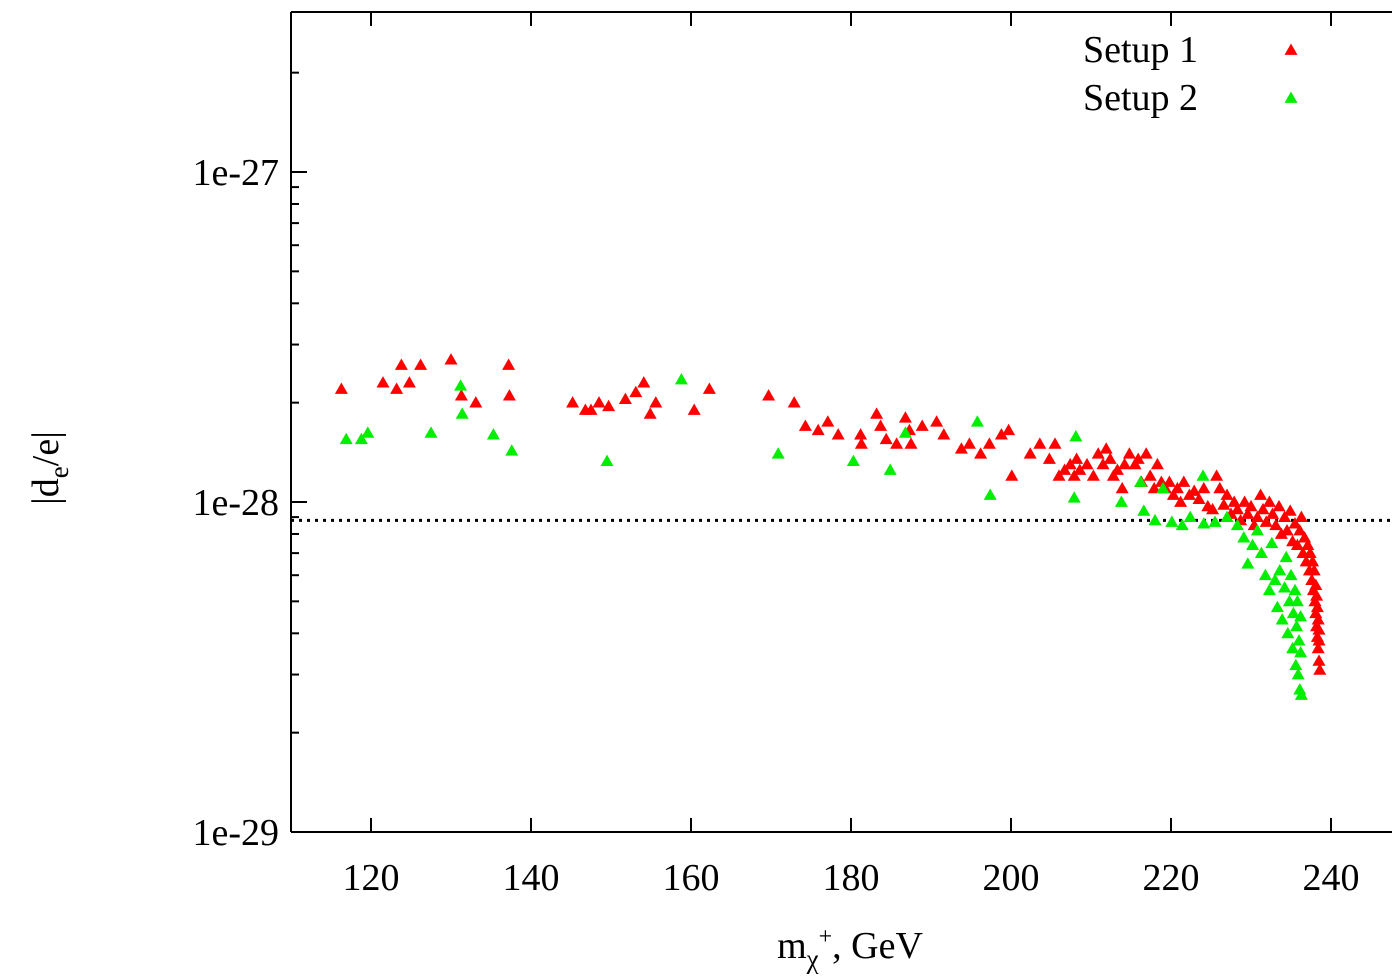 Image resolution: width=1392 pixels, height=980 pixels. What do you see at coordinates (49, 468) in the screenshot?
I see `y-axis-title: |de/e|` at bounding box center [49, 468].